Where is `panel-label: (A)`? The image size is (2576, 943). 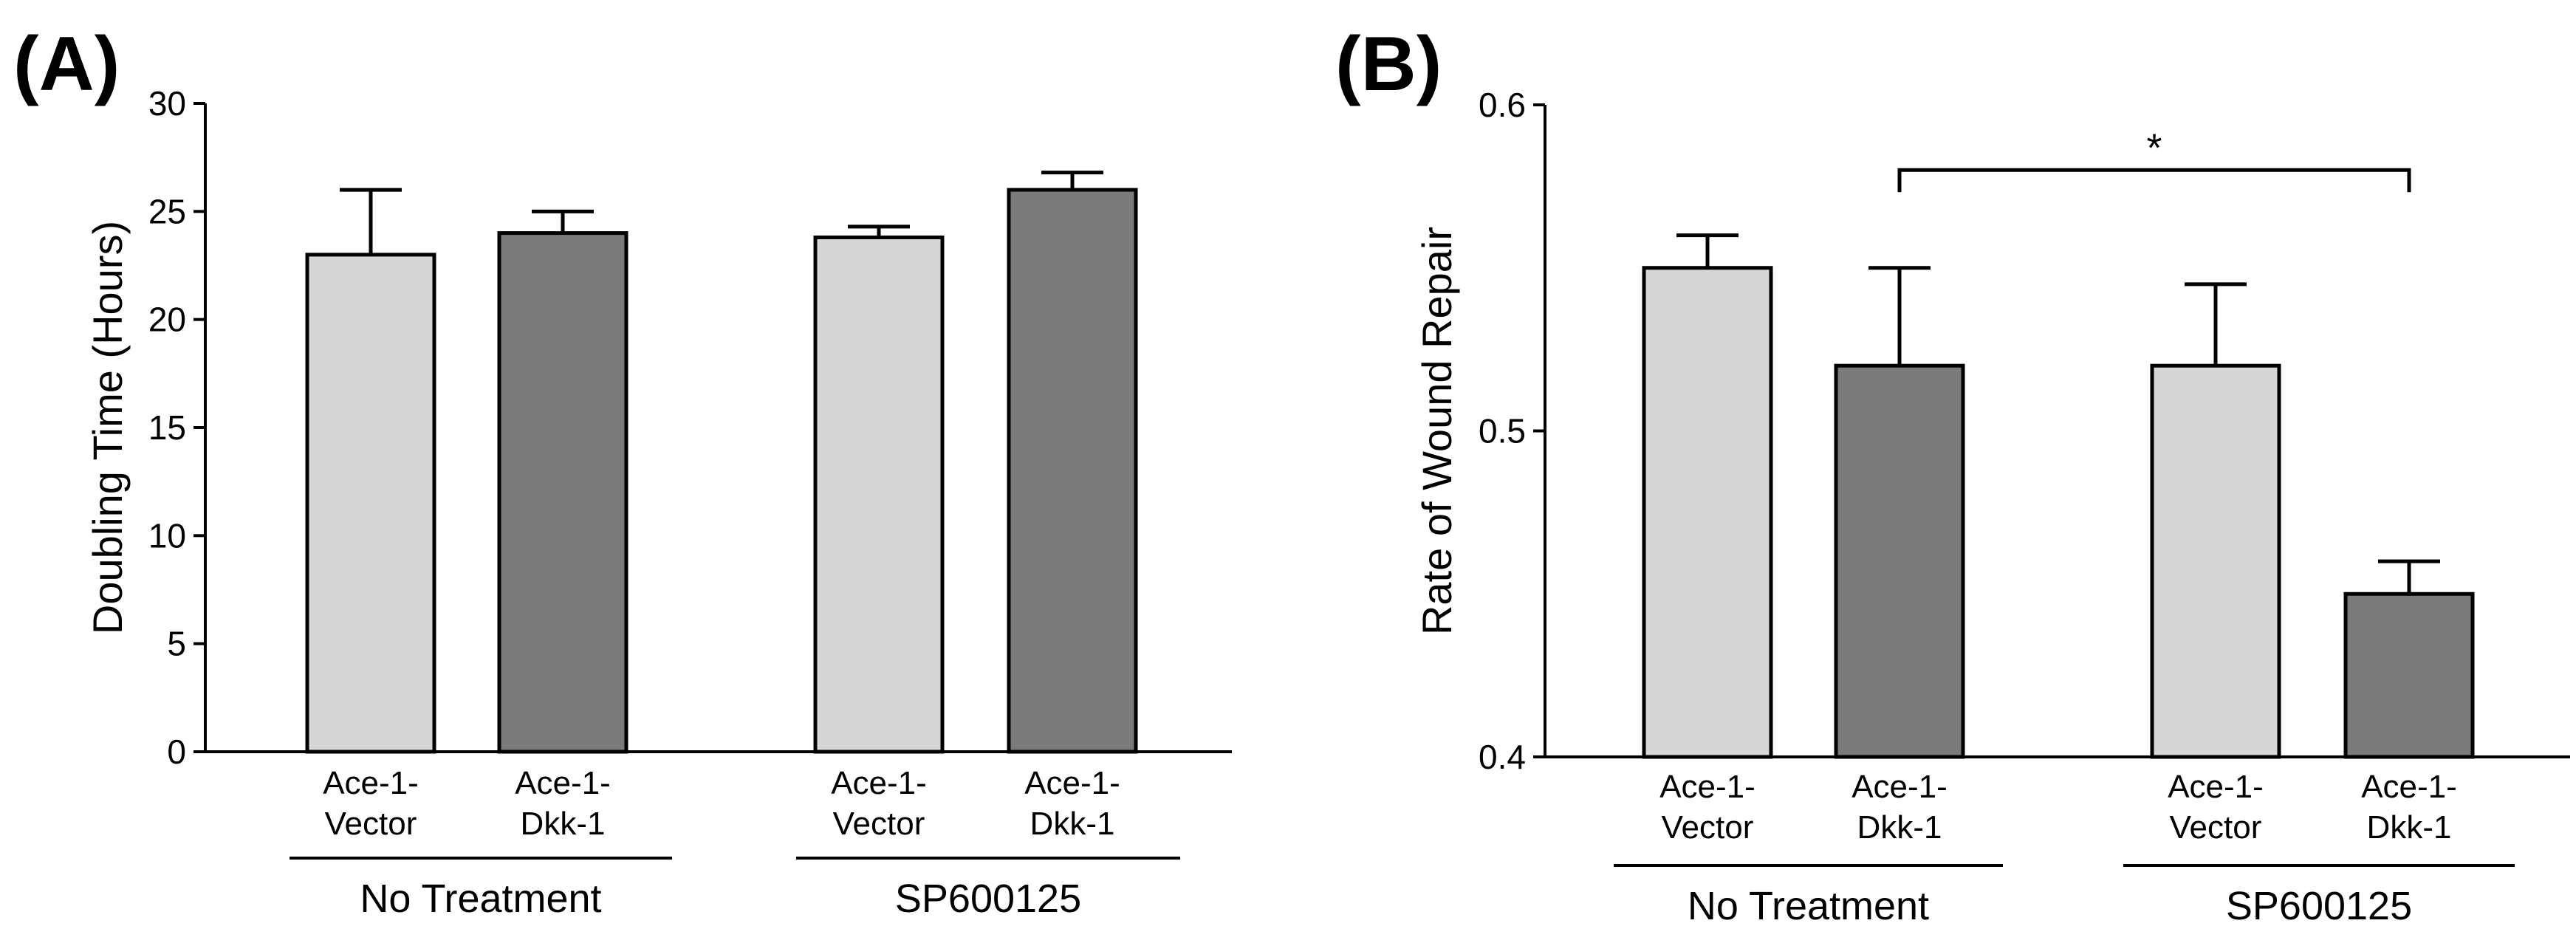 panel-label: (A) is located at coordinates (66, 64).